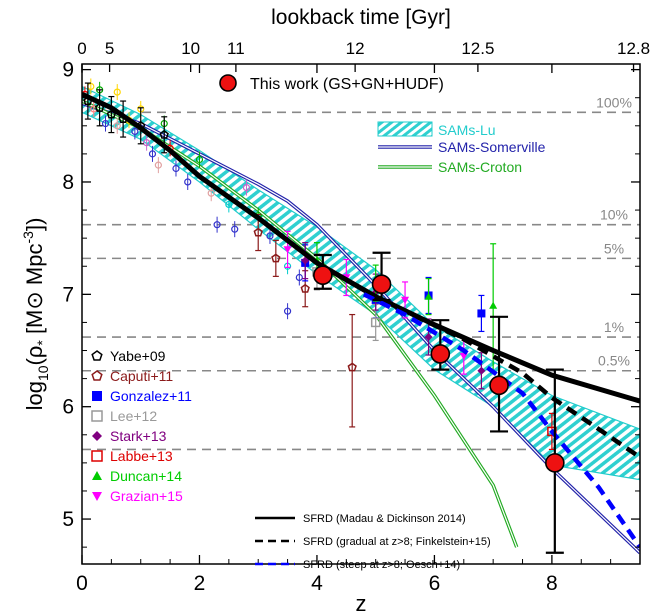 The width and height of the screenshot is (654, 615). What do you see at coordinates (397, 542) in the screenshot?
I see `legend-sfrd-label: SFRD (gradual at z>8; Finkelstein+15)` at bounding box center [397, 542].